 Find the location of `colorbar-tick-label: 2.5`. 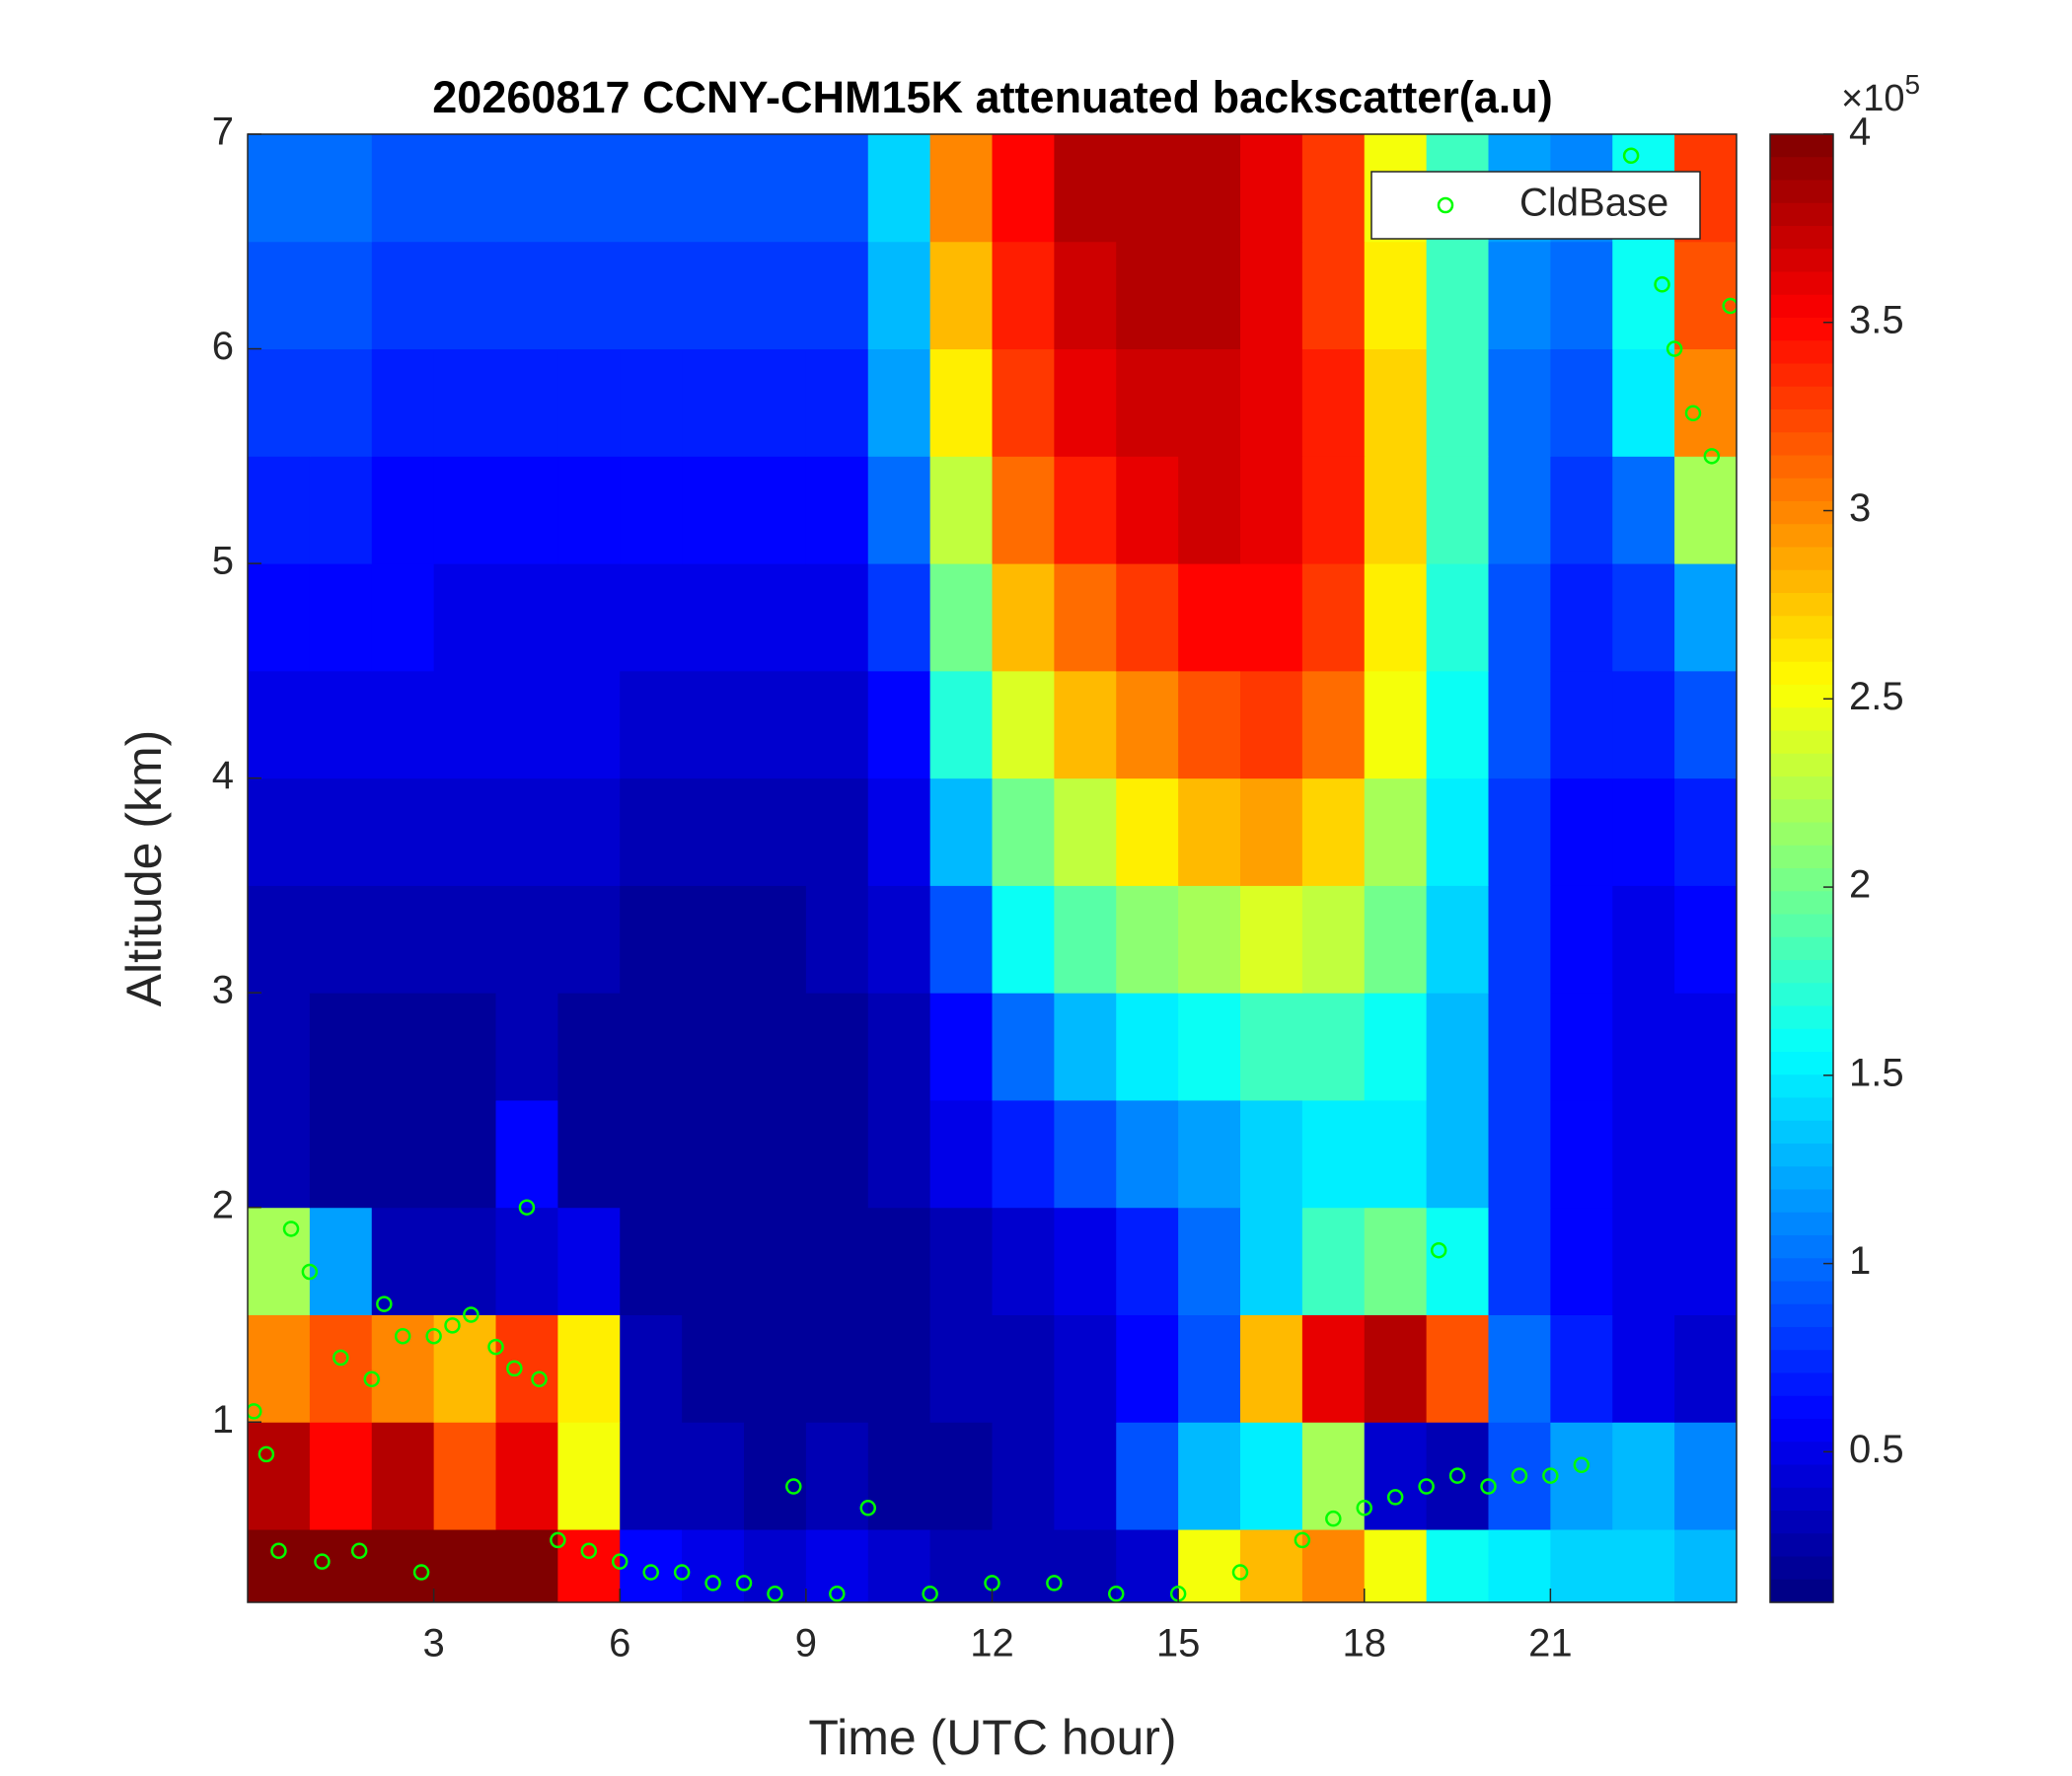

colorbar-tick-label: 2.5 is located at coordinates (1877, 696).